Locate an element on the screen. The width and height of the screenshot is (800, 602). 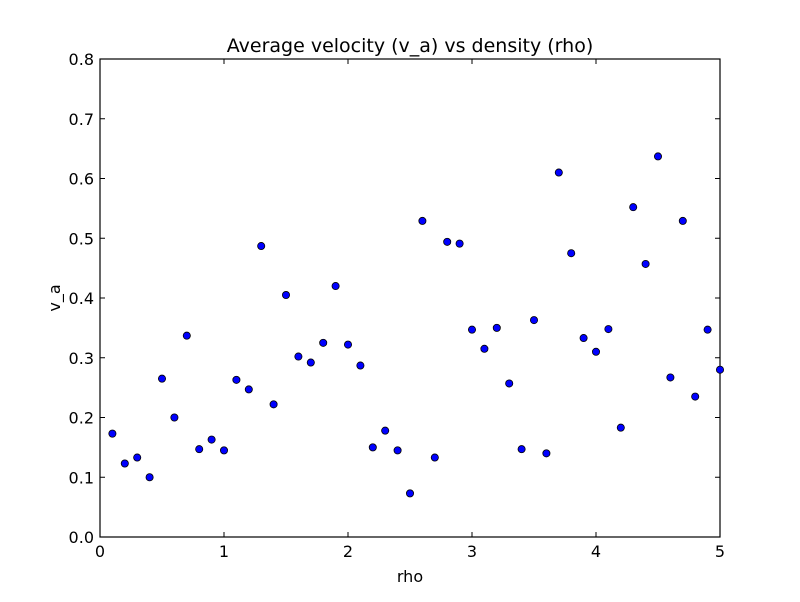
x-axis-label: rho is located at coordinates (410, 576).